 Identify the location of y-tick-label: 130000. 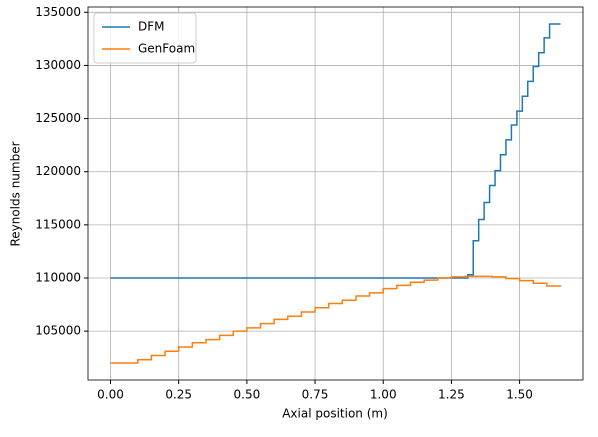
(58, 65).